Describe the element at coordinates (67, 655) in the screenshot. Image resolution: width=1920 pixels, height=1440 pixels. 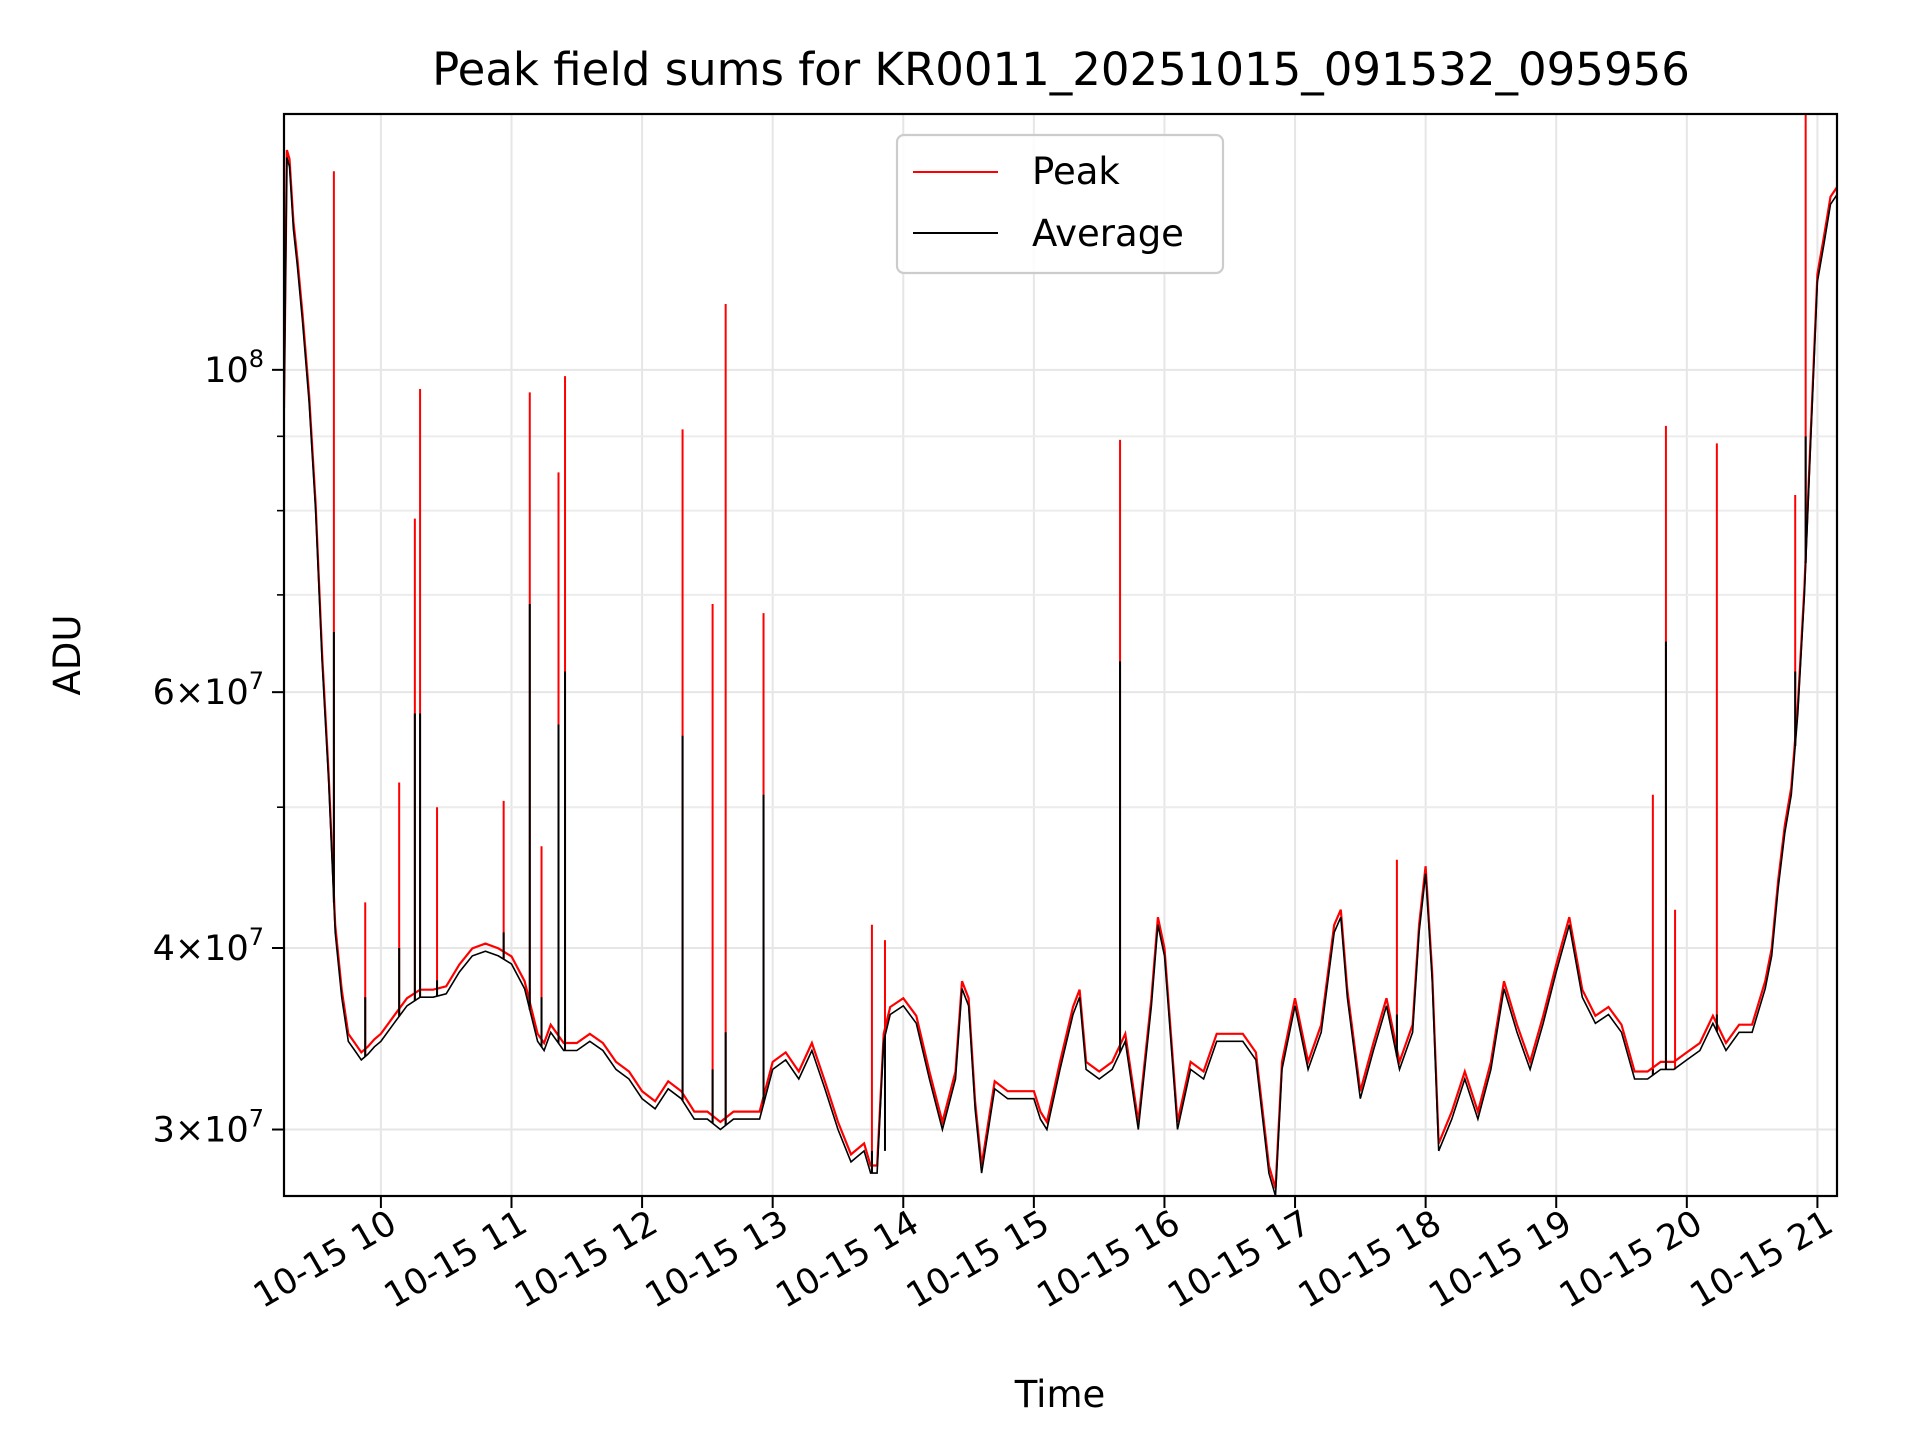
I see `y-axis-label: ADU` at that location.